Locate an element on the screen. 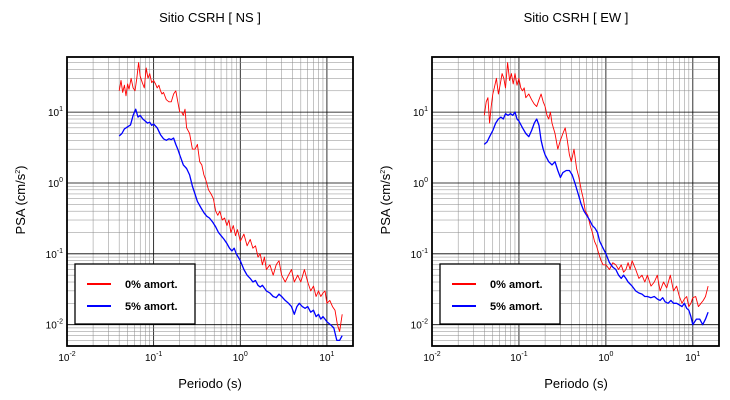 This screenshot has width=730, height=400. chart-title: Sitio CSRH [ NS ] is located at coordinates (210, 17).